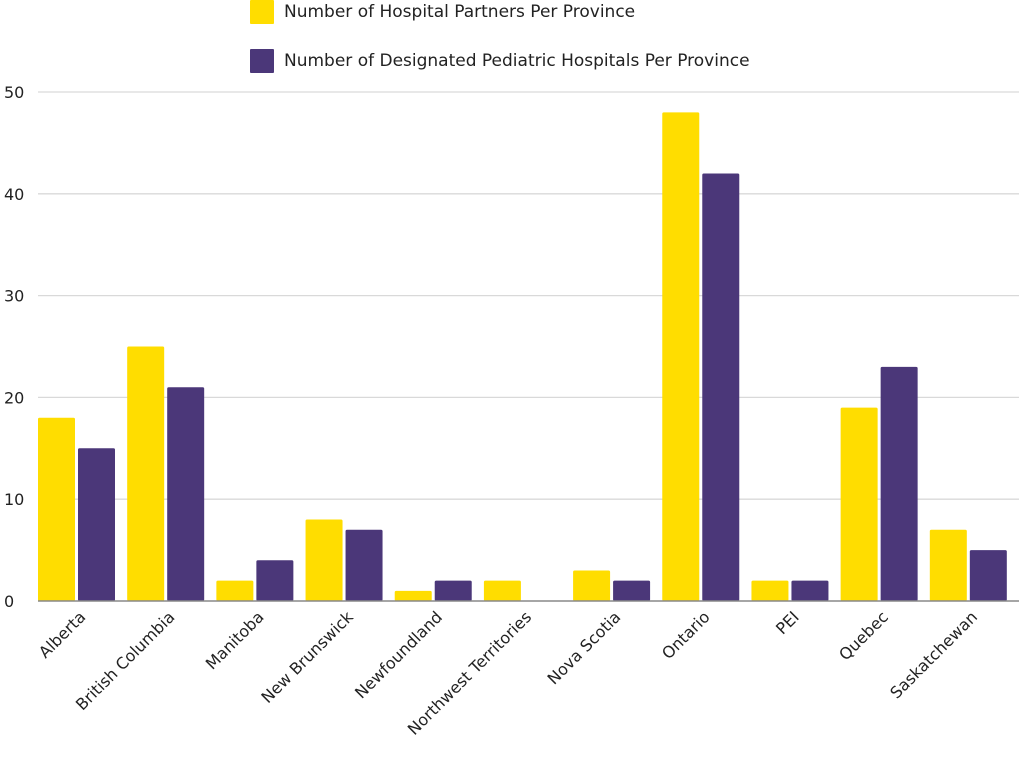  I want to click on x-tick-label: PEI, so click(787, 622).